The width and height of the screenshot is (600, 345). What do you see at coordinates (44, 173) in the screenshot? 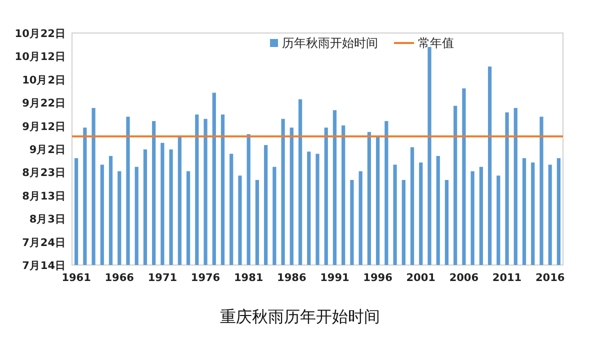
I see `text: 8月23日` at bounding box center [44, 173].